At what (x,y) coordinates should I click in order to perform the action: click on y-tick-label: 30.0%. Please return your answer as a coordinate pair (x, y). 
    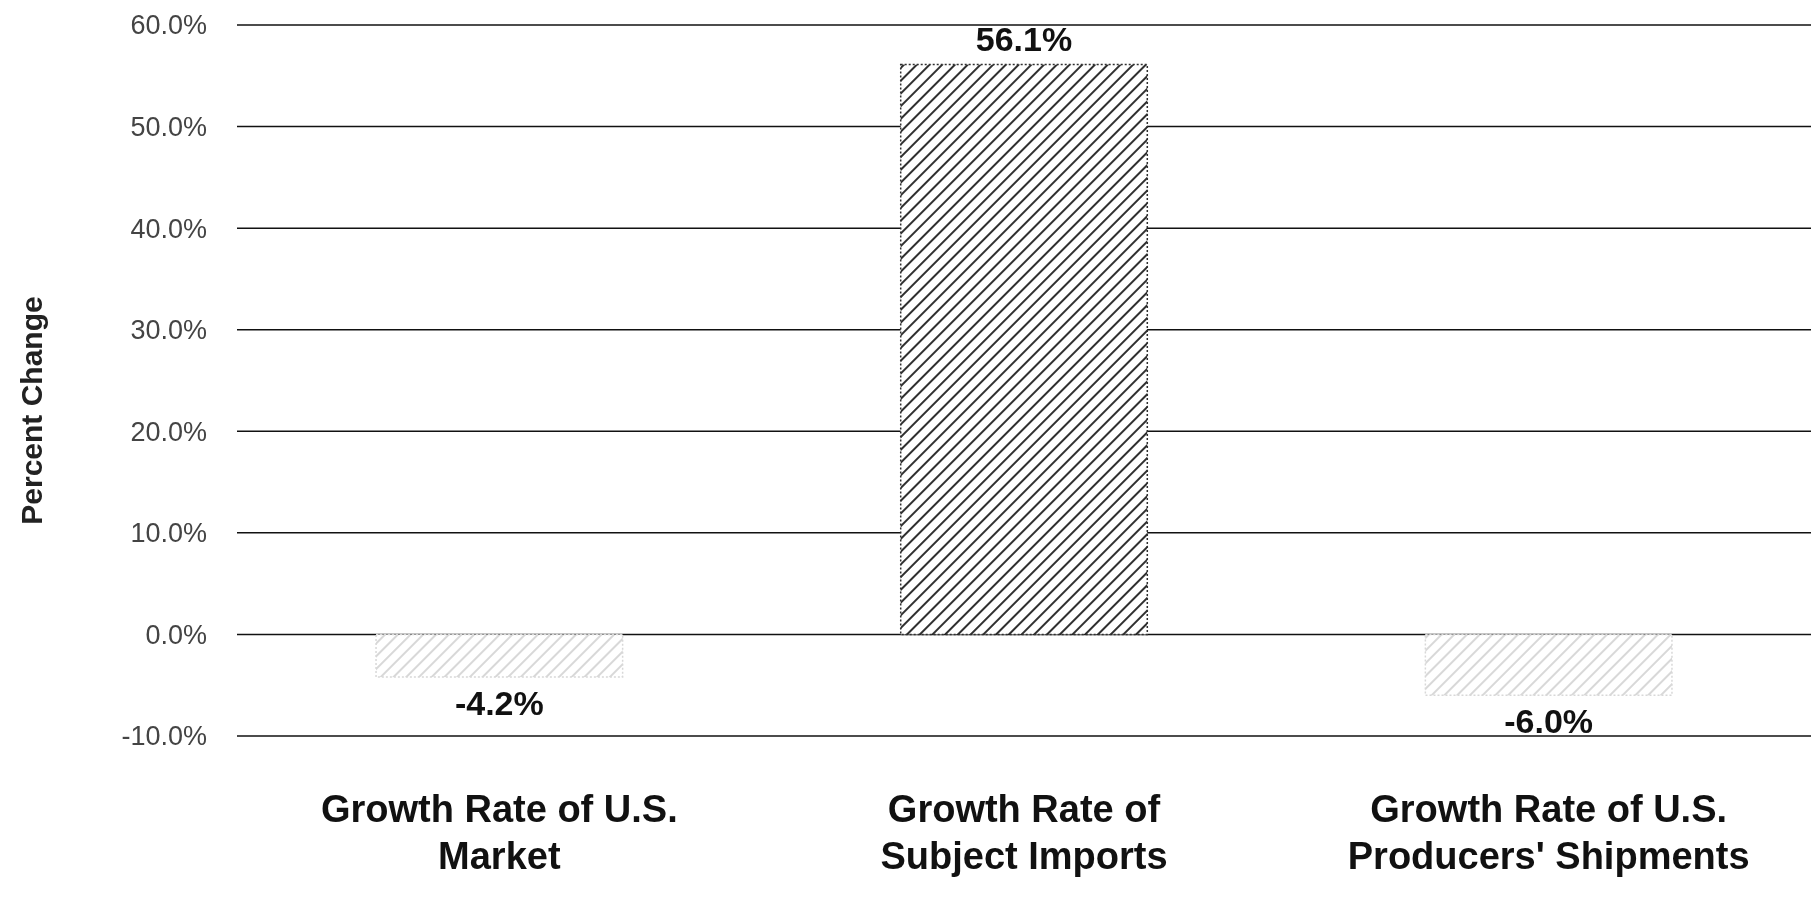
    Looking at the image, I should click on (168, 330).